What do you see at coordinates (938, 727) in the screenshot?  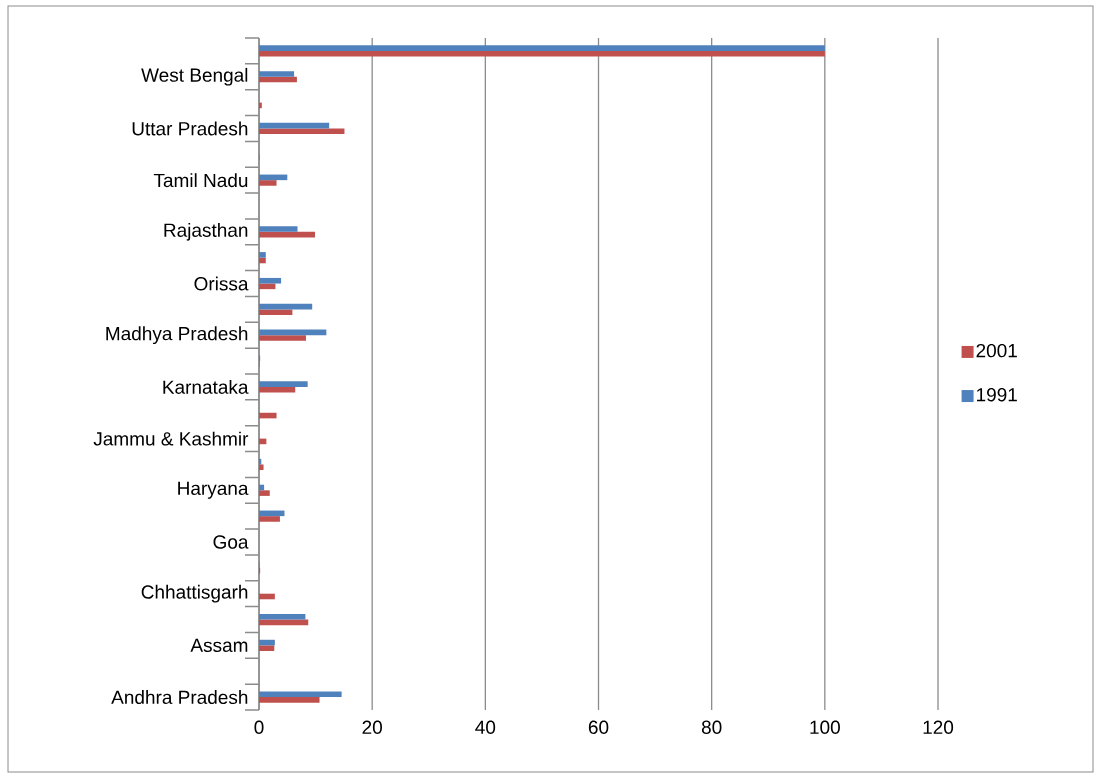 I see `x-tick-label: 120` at bounding box center [938, 727].